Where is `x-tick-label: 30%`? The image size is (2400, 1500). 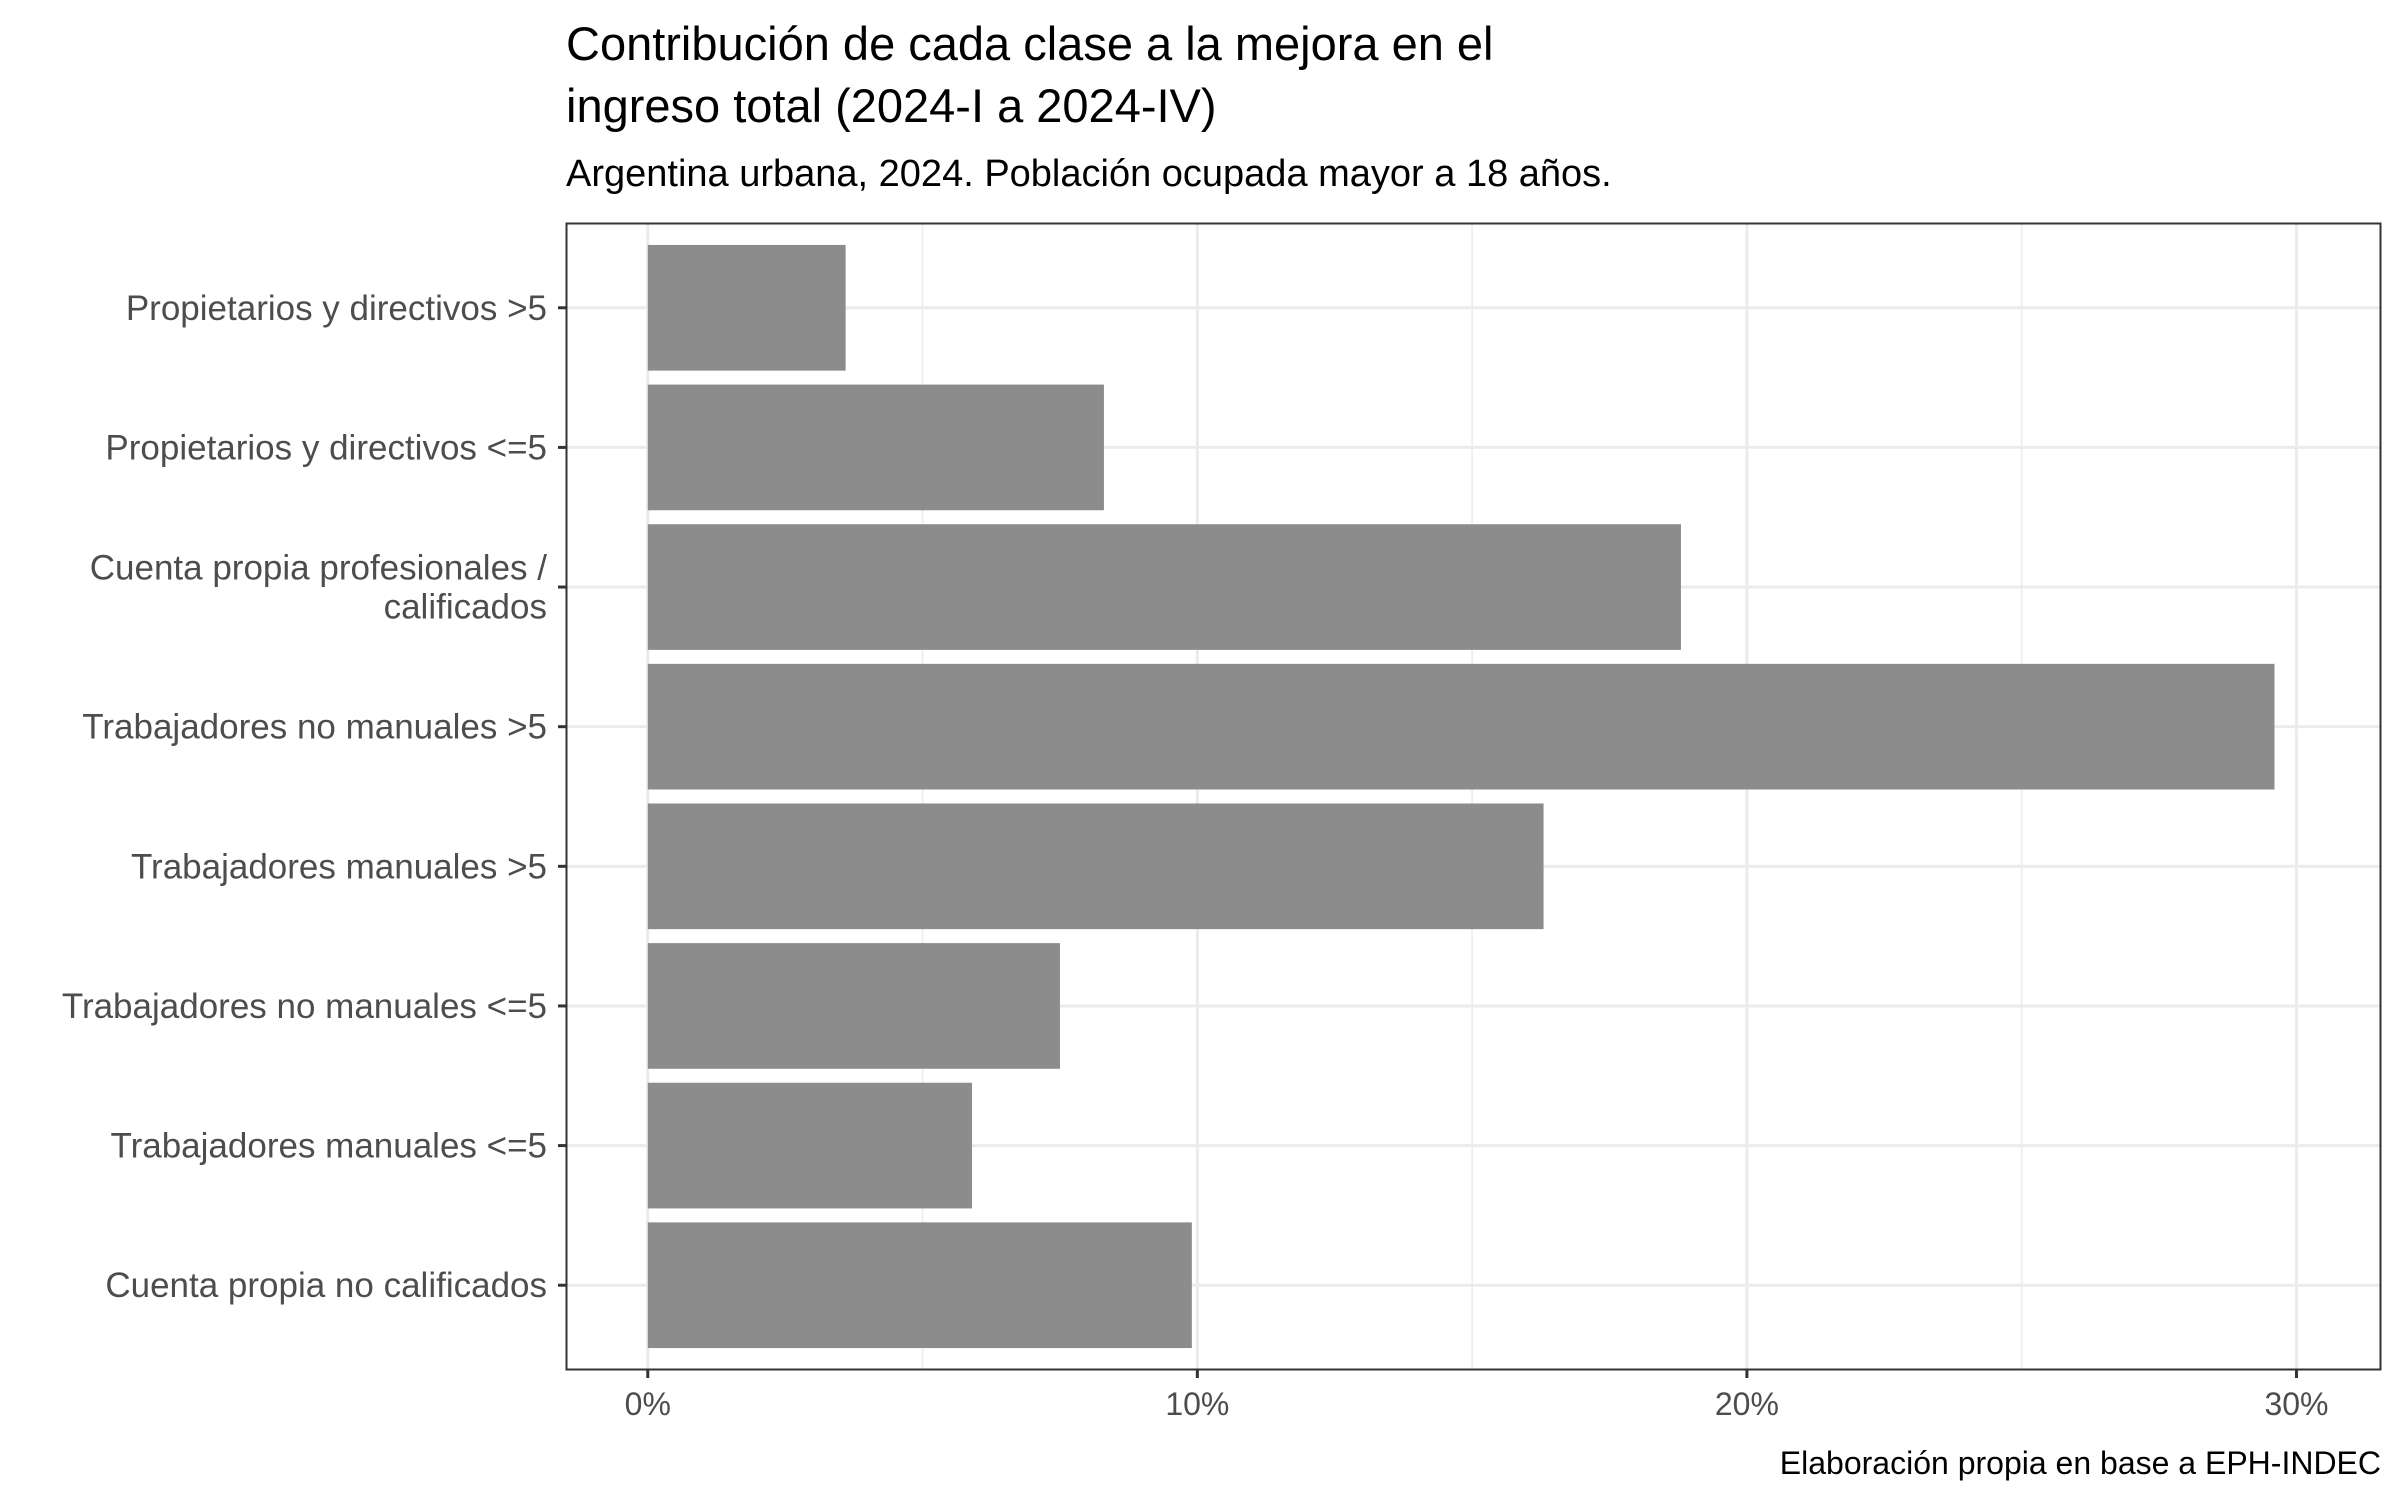
x-tick-label: 30% is located at coordinates (2296, 1404).